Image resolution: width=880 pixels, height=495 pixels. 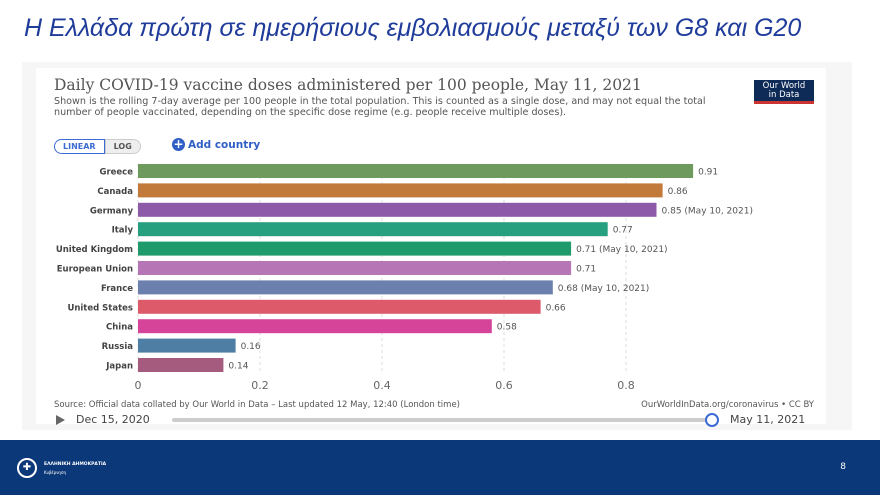 What do you see at coordinates (116, 173) in the screenshot?
I see `category-label: Greece` at bounding box center [116, 173].